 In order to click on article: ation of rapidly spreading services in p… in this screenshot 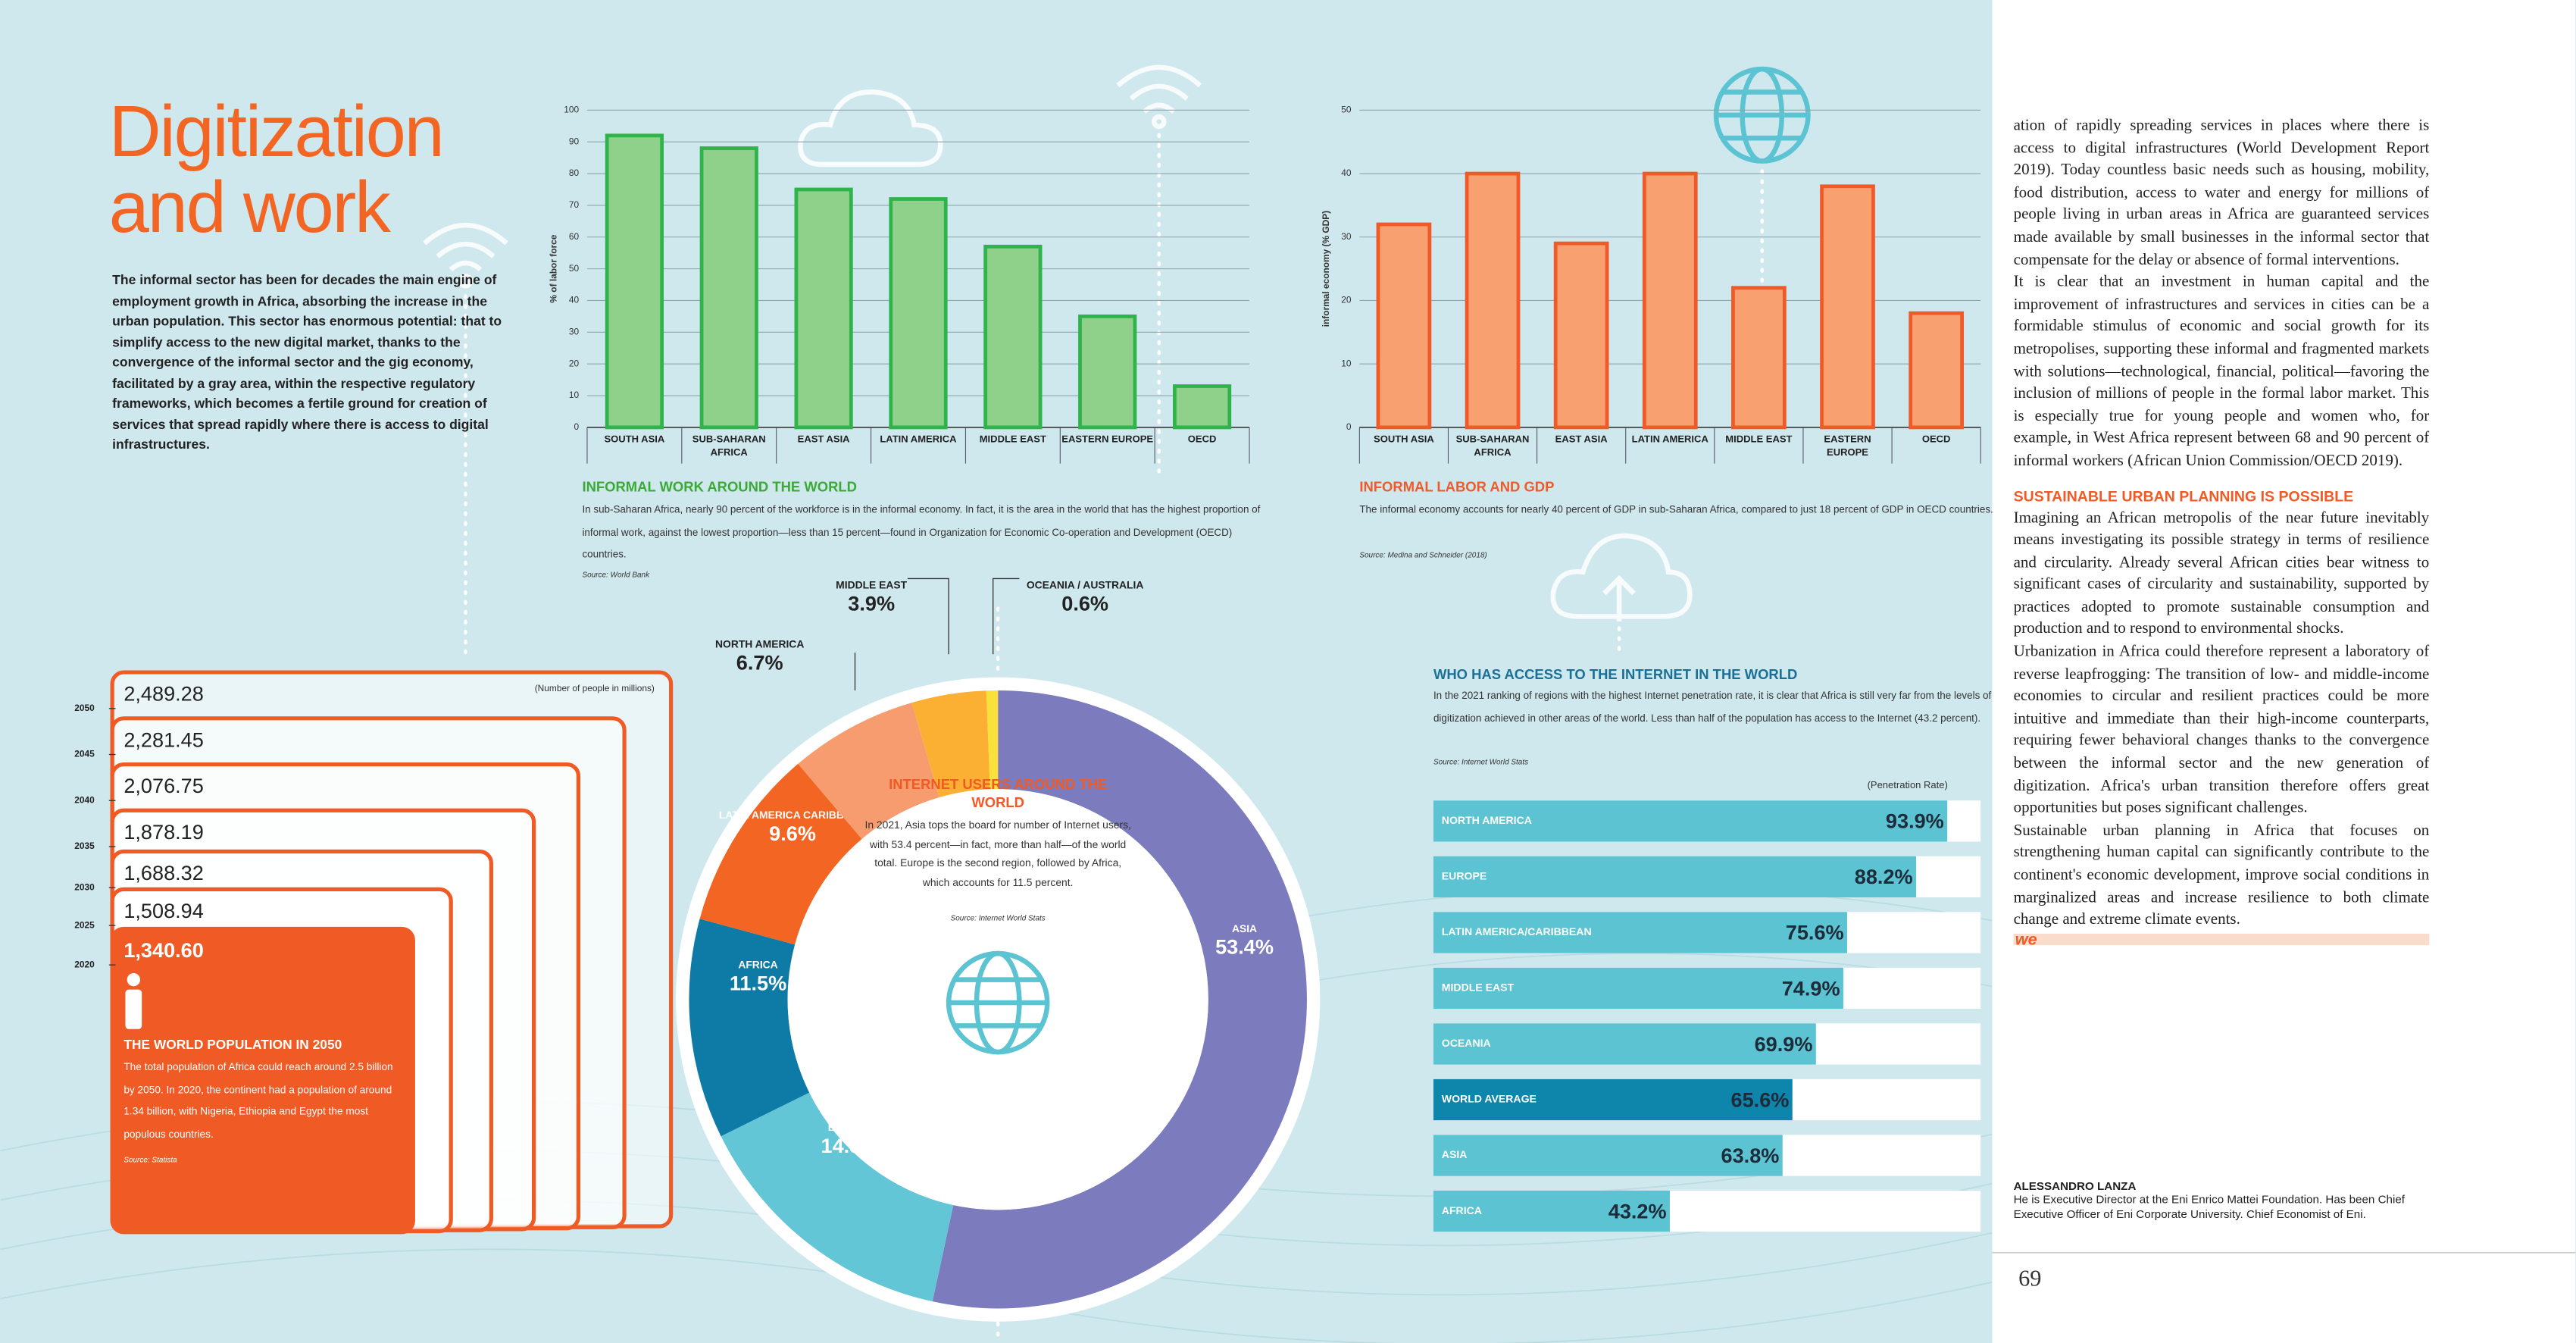, I will do `click(2222, 523)`.